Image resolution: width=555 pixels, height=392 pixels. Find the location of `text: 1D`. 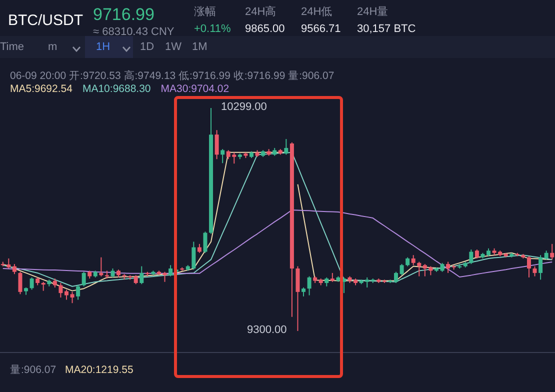

text: 1D is located at coordinates (147, 47).